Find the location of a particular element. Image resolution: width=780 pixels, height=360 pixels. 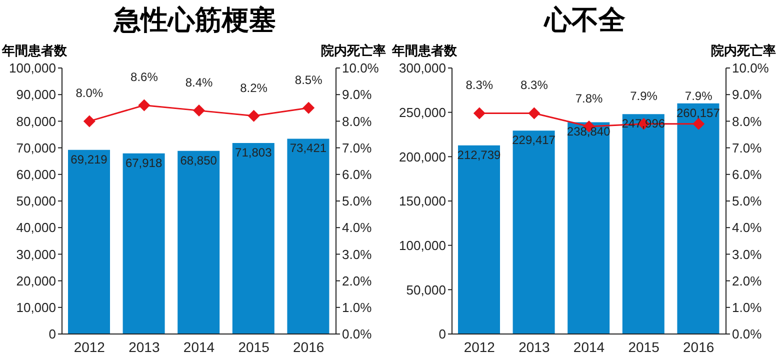

y-tick-label: 60,000 is located at coordinates (36, 174).